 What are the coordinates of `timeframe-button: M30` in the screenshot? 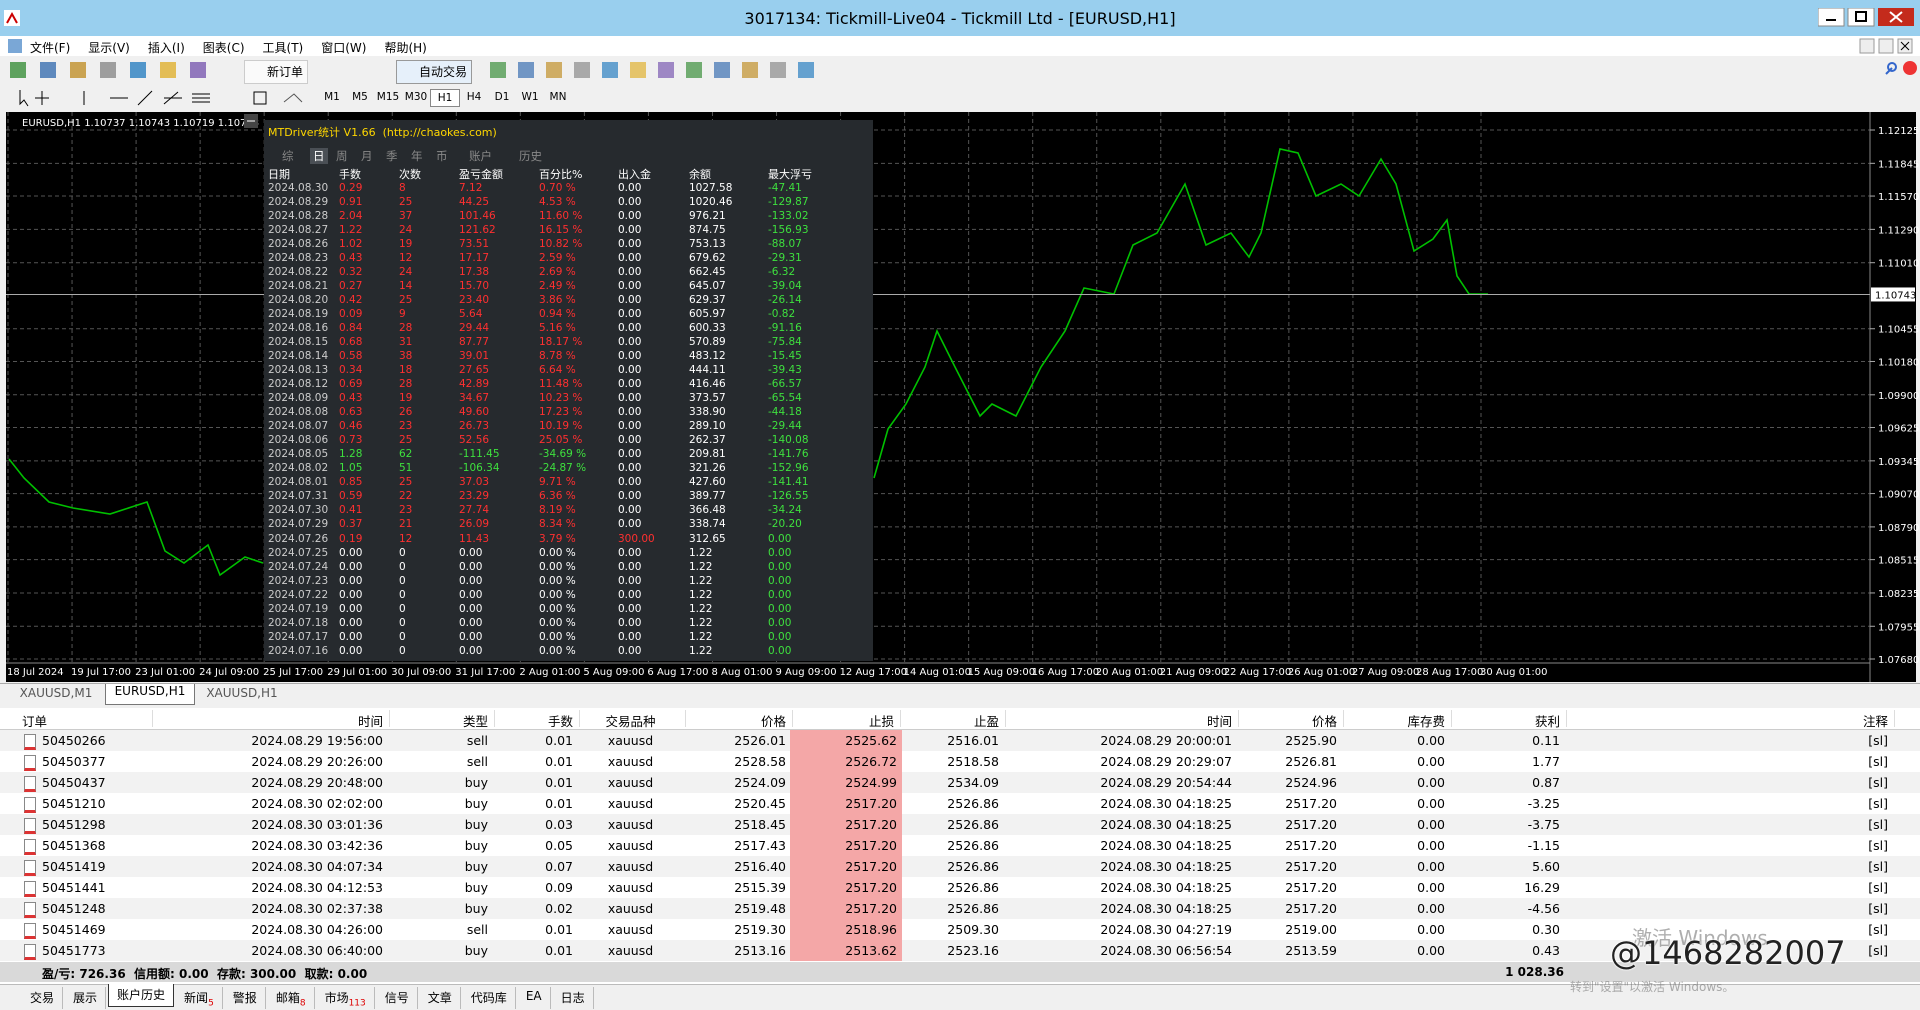 It's located at (416, 97).